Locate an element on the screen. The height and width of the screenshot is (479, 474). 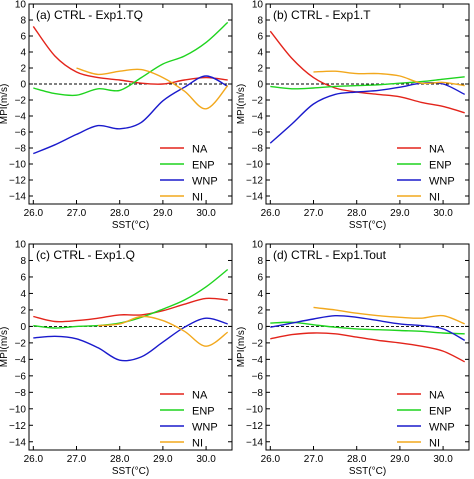
x-tick-label: 26.0 is located at coordinates (34, 213).